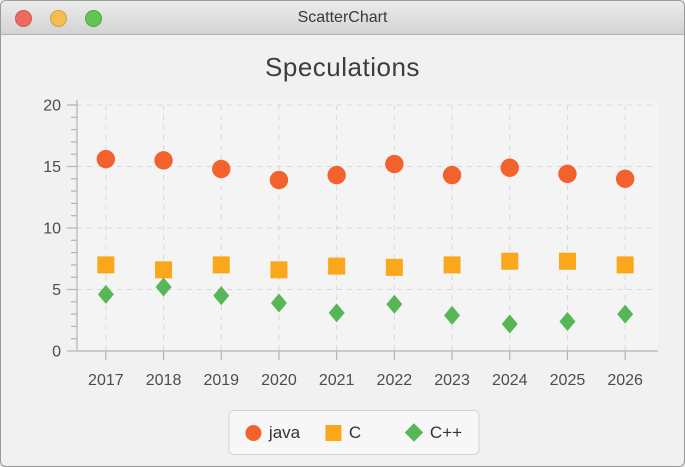 Image resolution: width=685 pixels, height=467 pixels. I want to click on x-tick-label: 2024, so click(510, 380).